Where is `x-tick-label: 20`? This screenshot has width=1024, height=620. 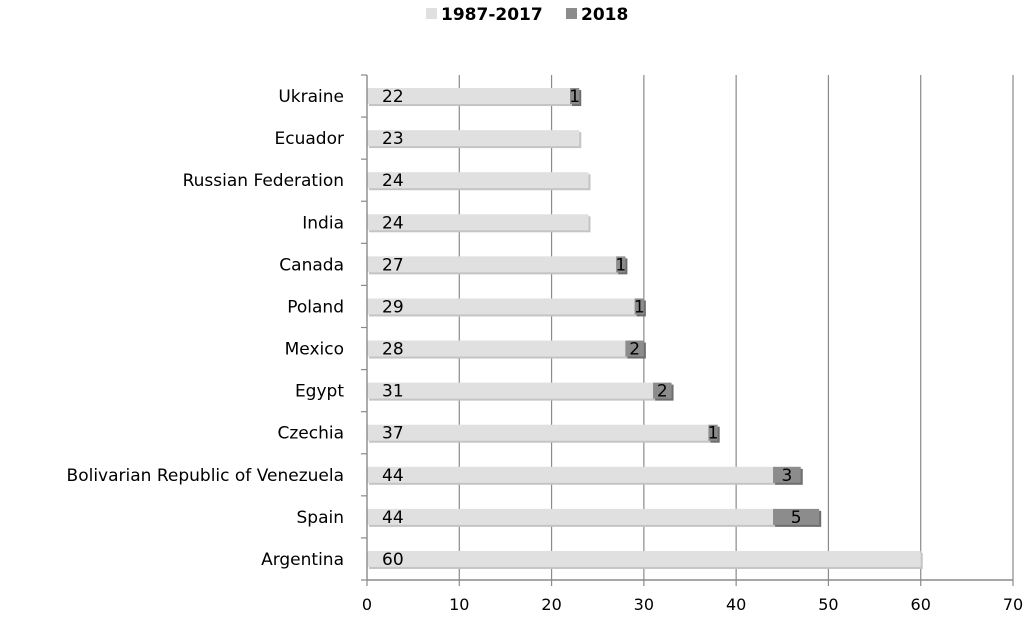 x-tick-label: 20 is located at coordinates (551, 604).